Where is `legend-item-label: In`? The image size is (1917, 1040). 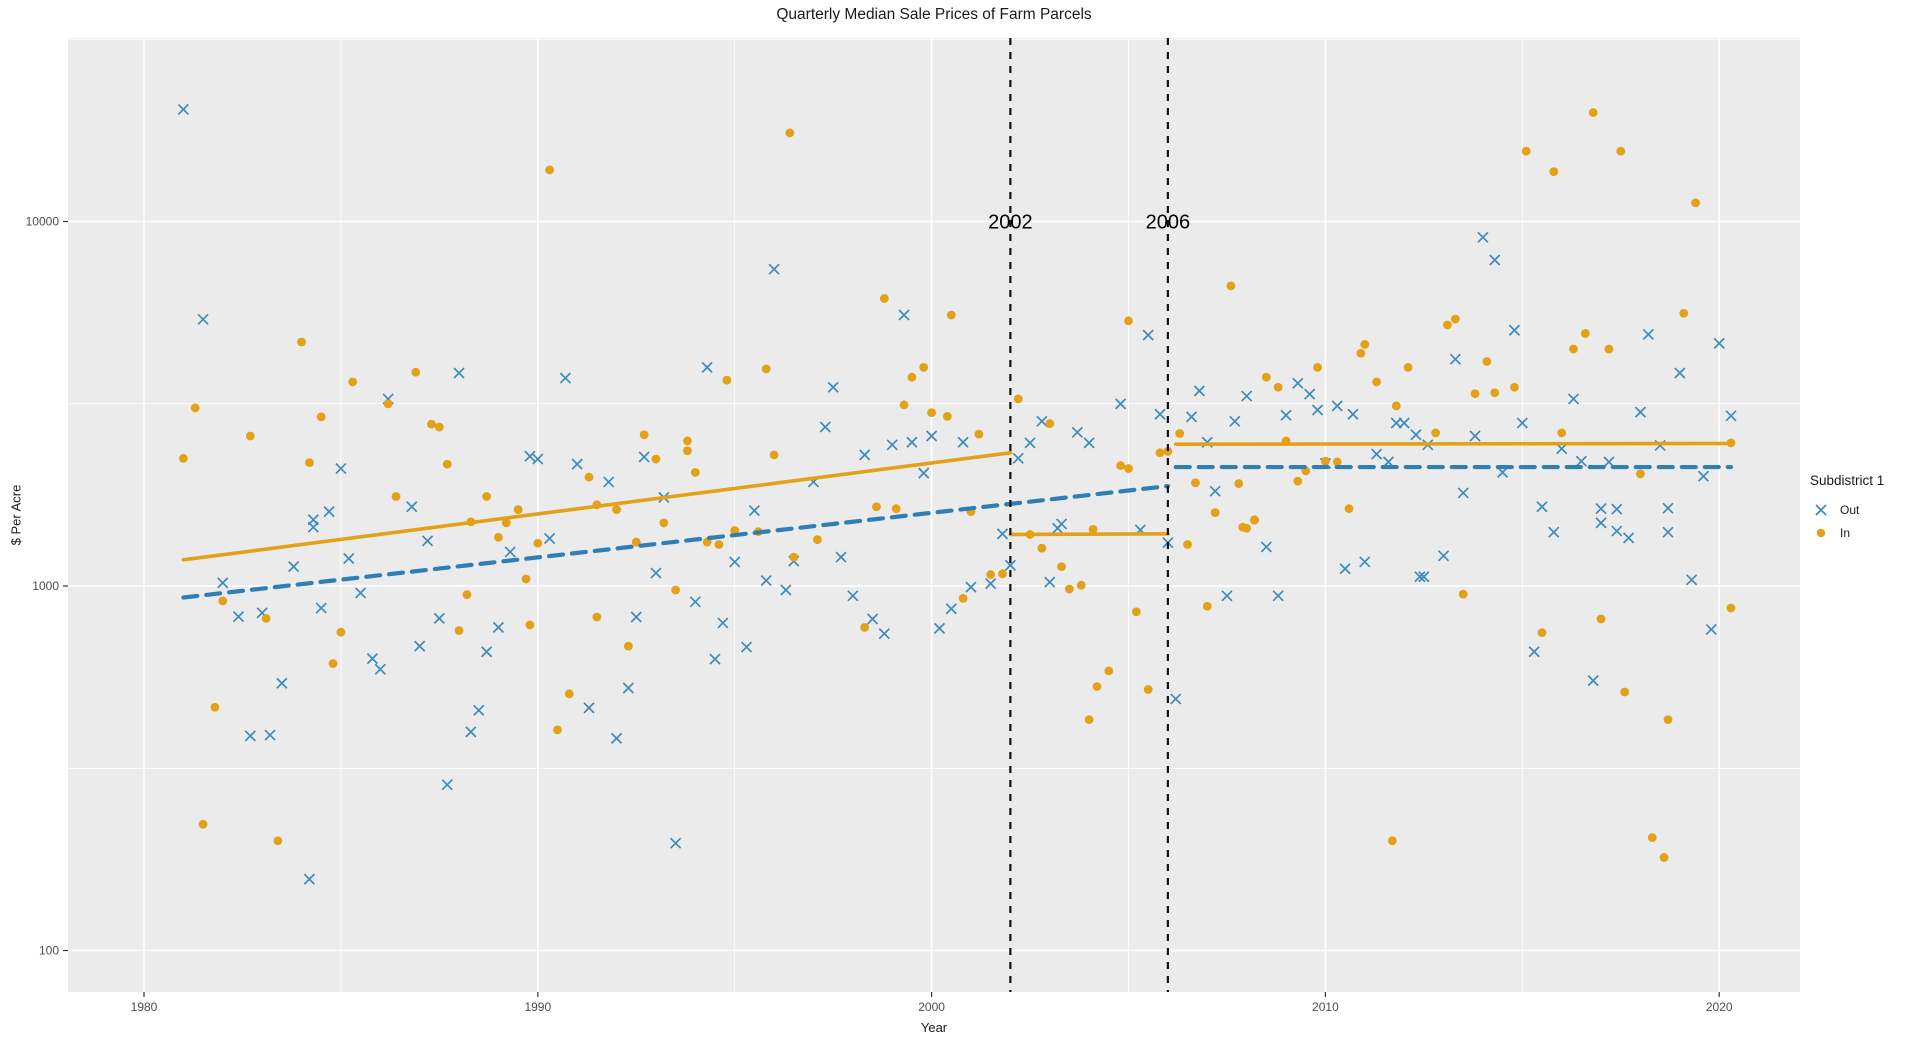
legend-item-label: In is located at coordinates (1845, 532).